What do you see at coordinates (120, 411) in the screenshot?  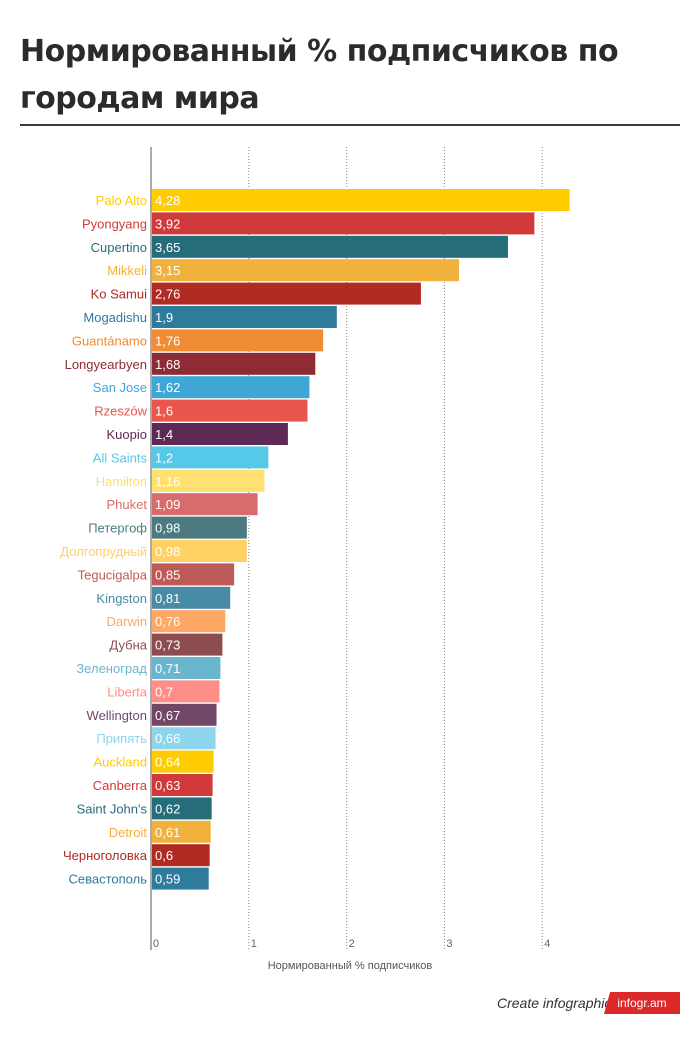 I see `category-label: Rzeszów` at bounding box center [120, 411].